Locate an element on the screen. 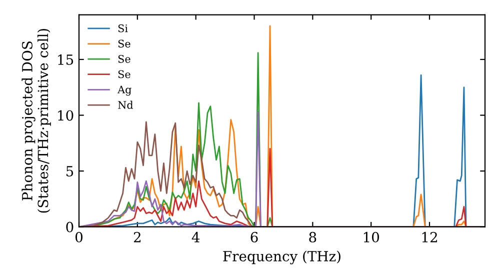 This screenshot has height=280, width=500. legend-label: Ag is located at coordinates (124, 91).